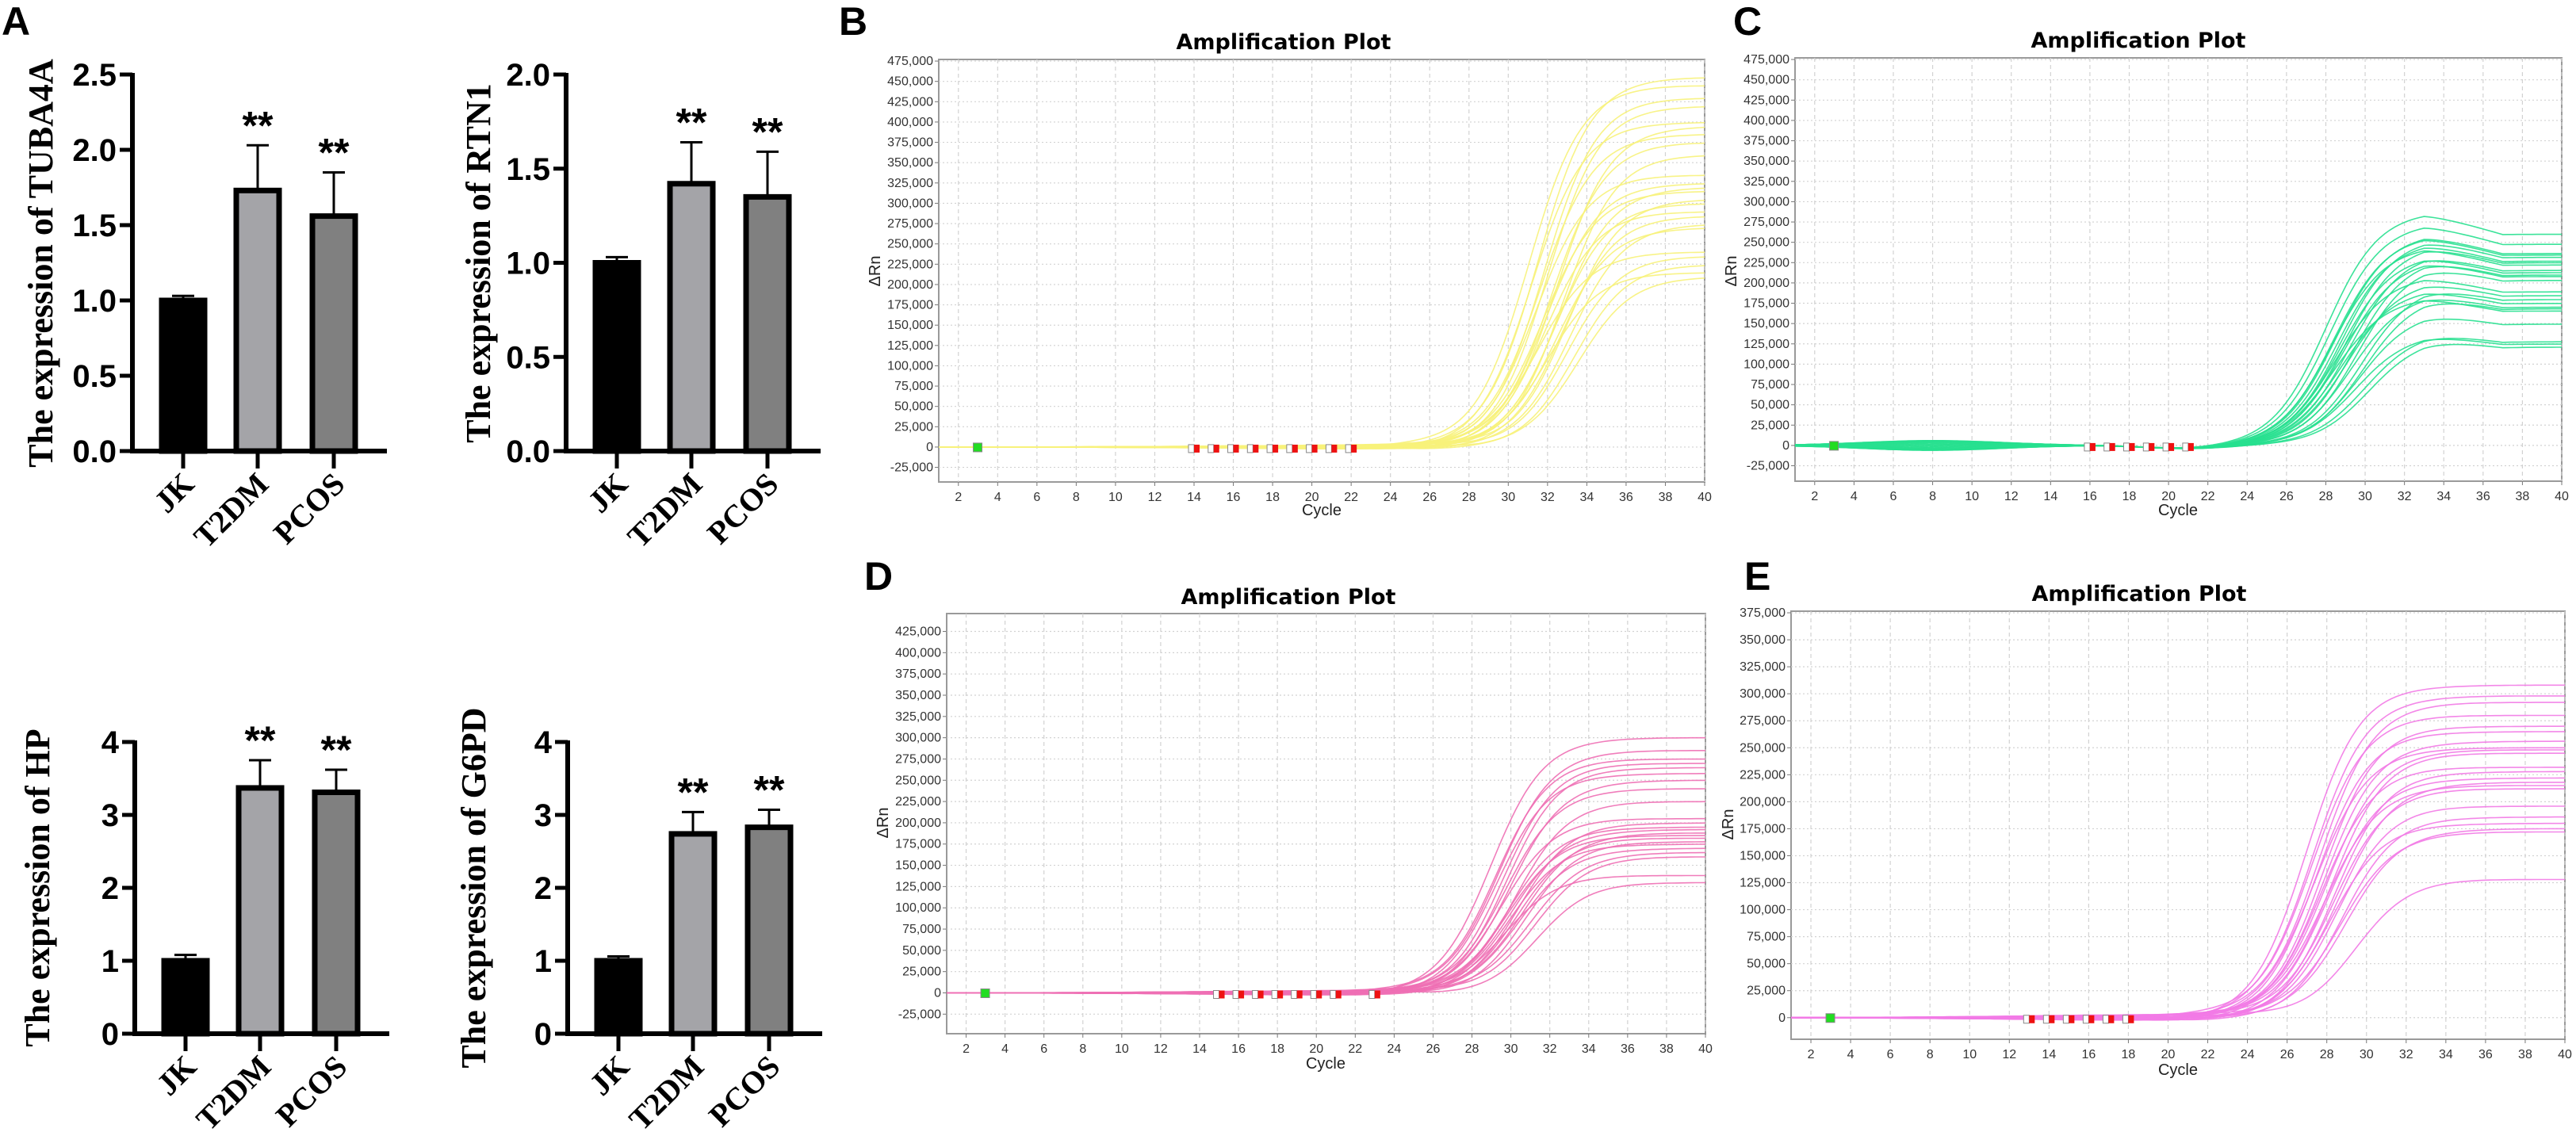  What do you see at coordinates (663, 306) in the screenshot?
I see `bar-chart-1: JK ** T2DM ** PCOS 0.0 0.5 1.0 1.5 2.0` at bounding box center [663, 306].